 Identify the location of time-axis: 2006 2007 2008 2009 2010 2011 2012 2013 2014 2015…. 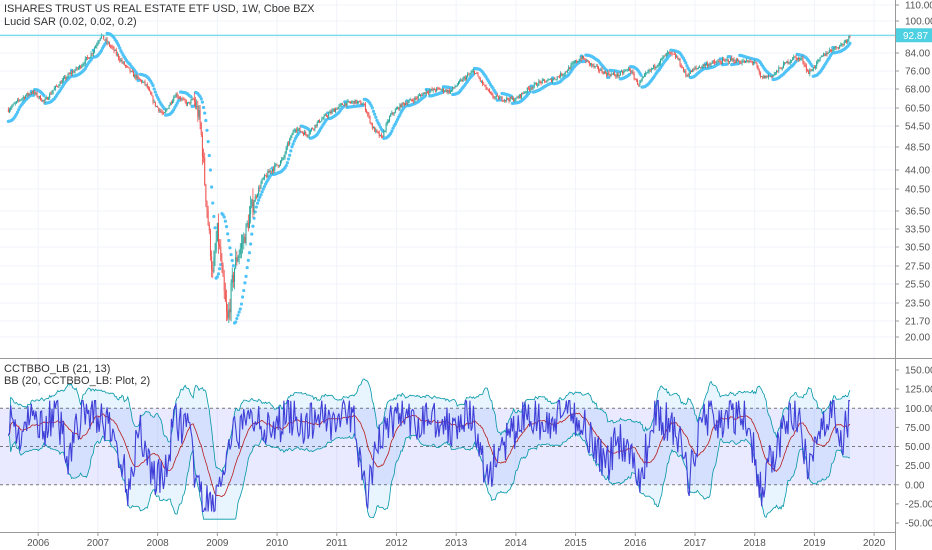
(456, 540).